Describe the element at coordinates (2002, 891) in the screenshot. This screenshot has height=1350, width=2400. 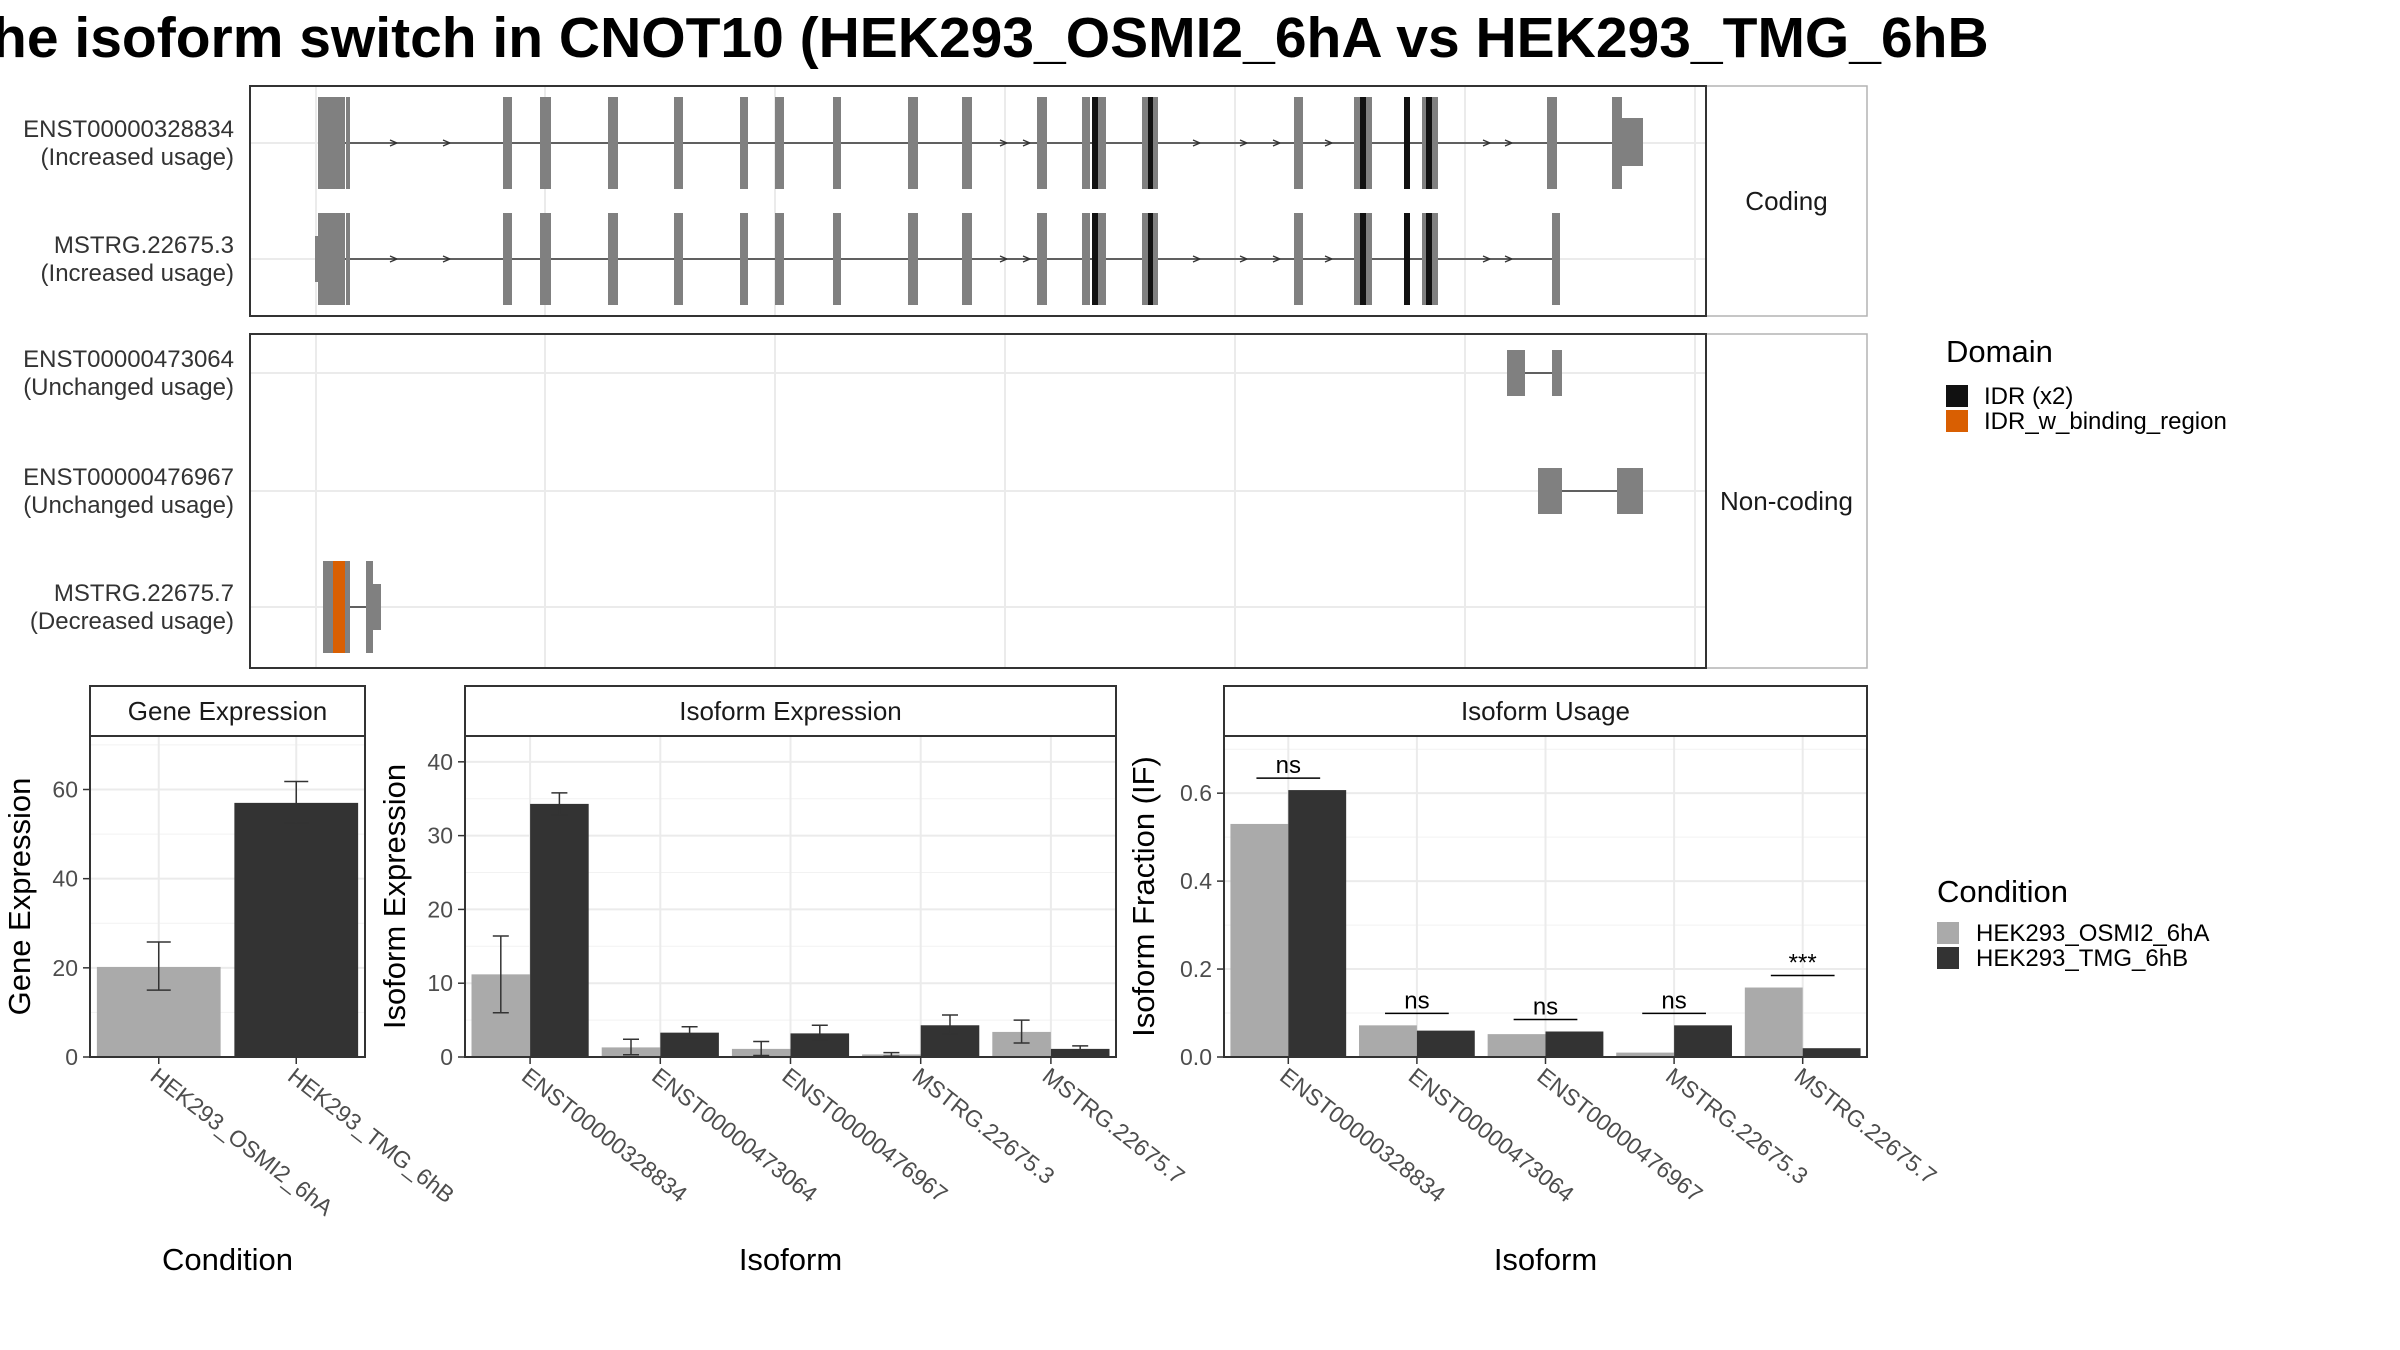
I see `condition-legend-title: Condition` at that location.